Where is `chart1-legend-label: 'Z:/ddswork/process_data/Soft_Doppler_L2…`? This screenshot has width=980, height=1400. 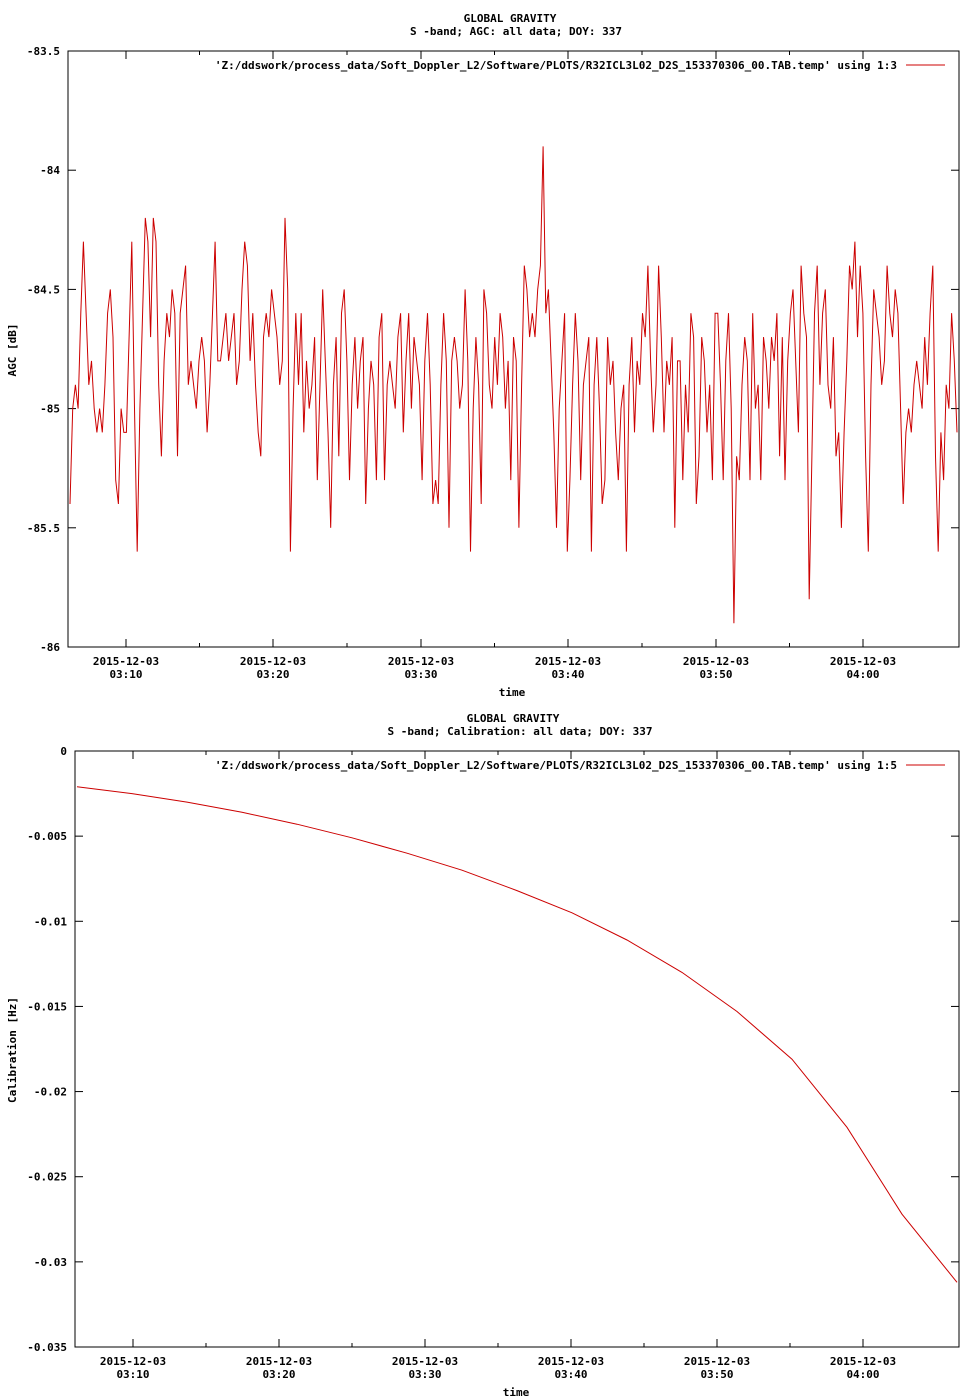
chart1-legend-label: 'Z:/ddswork/process_data/Soft_Doppler_L2… is located at coordinates (556, 65).